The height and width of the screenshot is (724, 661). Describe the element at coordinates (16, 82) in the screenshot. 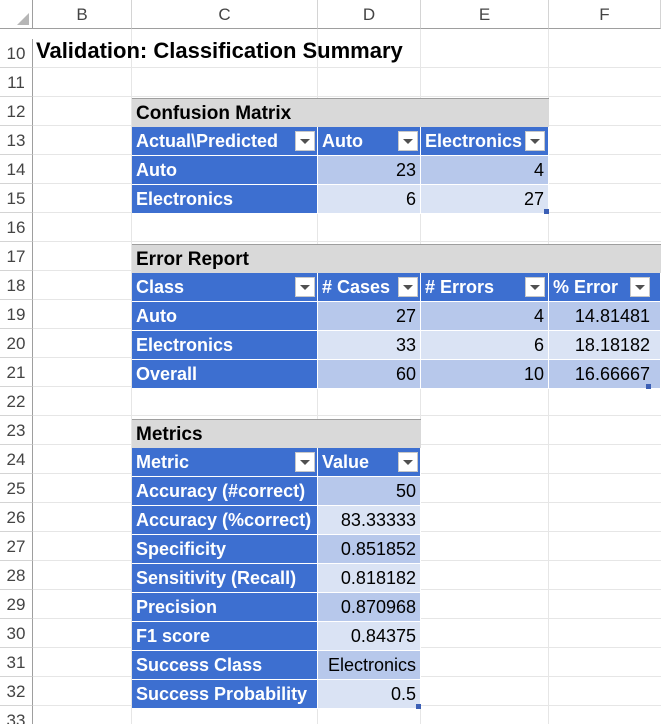

I see `row-header: 11` at that location.